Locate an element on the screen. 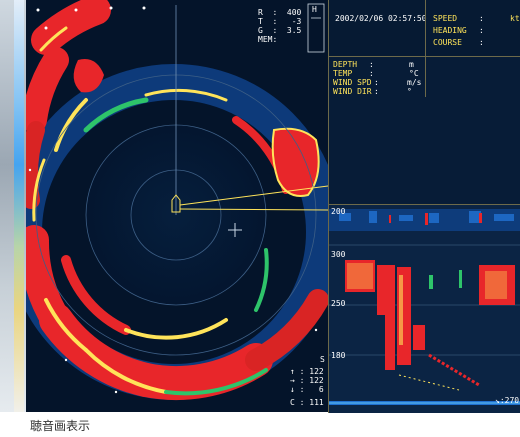 The image size is (520, 437). range-readout: R : 400 is located at coordinates (280, 12).